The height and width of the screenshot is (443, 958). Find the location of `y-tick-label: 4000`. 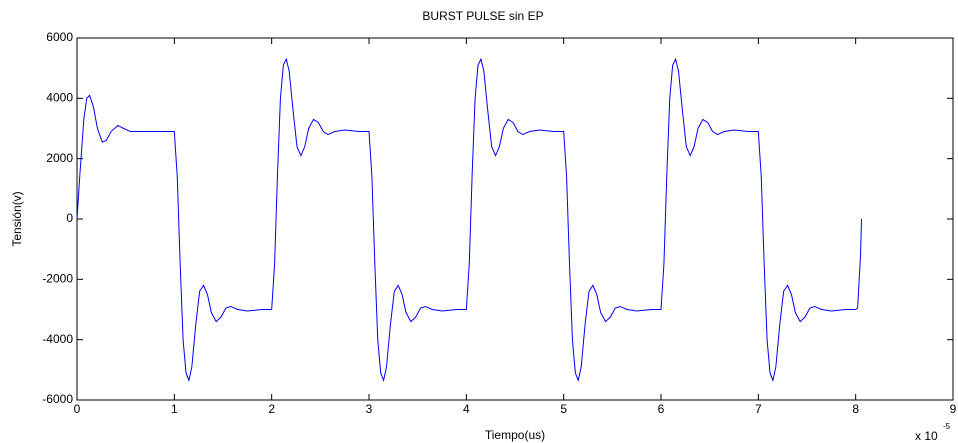

y-tick-label: 4000 is located at coordinates (59, 98).